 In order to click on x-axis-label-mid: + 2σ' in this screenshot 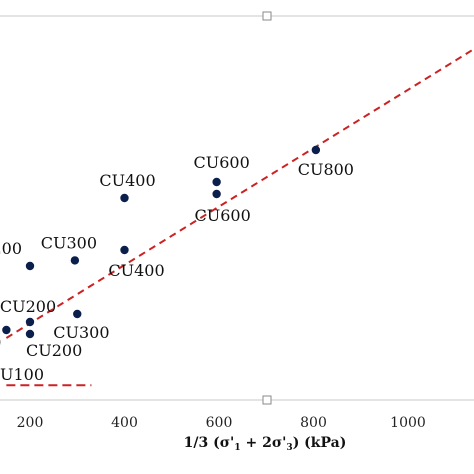, I will do `click(264, 443)`.